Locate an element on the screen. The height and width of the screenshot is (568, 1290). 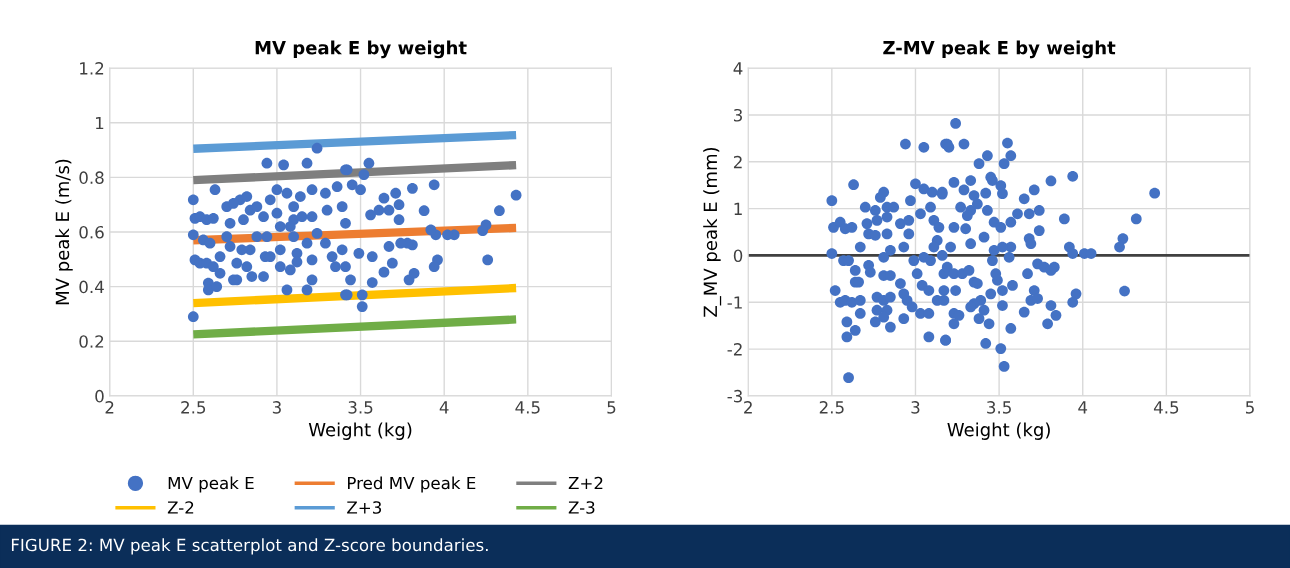
y-tick-label: 3 is located at coordinates (738, 115).